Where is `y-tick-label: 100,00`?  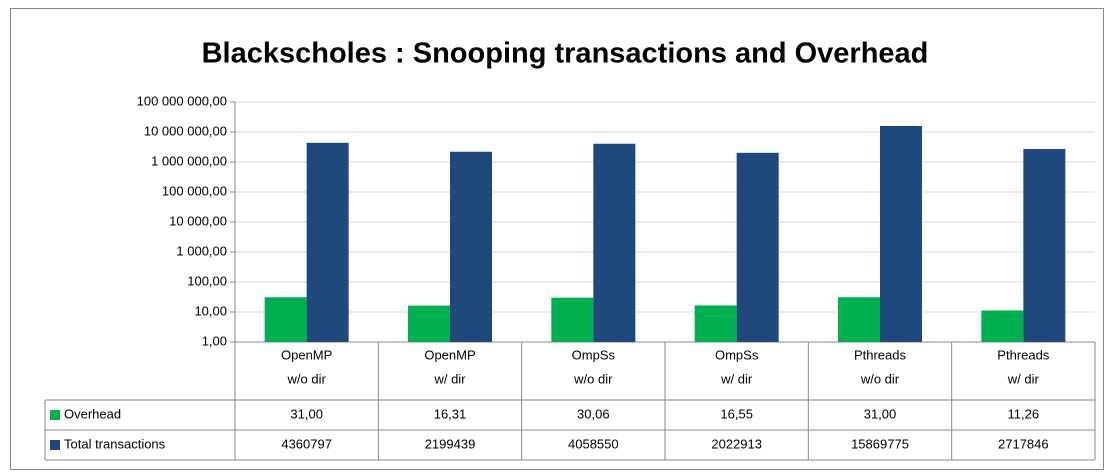 y-tick-label: 100,00 is located at coordinates (207, 280).